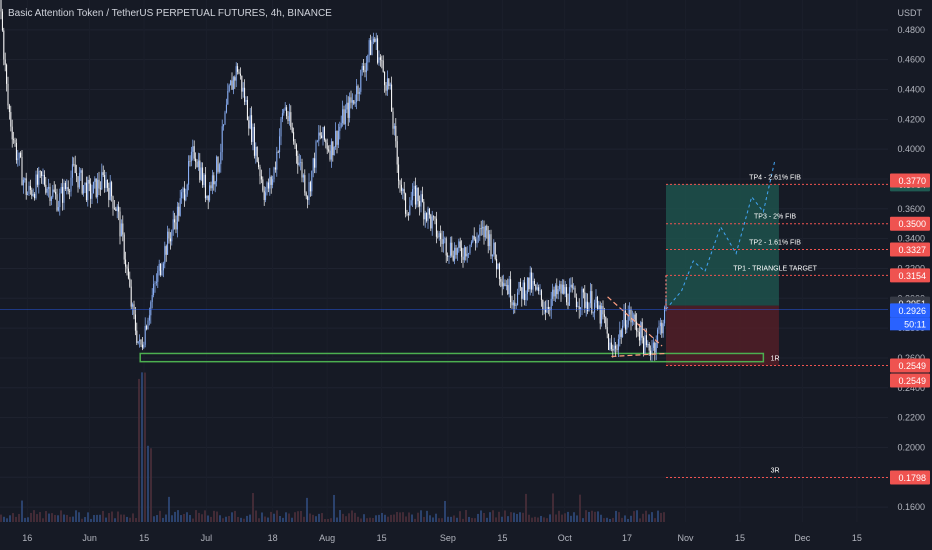  Describe the element at coordinates (775, 243) in the screenshot. I see `level-label: TP2 - 1.61% FIB` at that location.